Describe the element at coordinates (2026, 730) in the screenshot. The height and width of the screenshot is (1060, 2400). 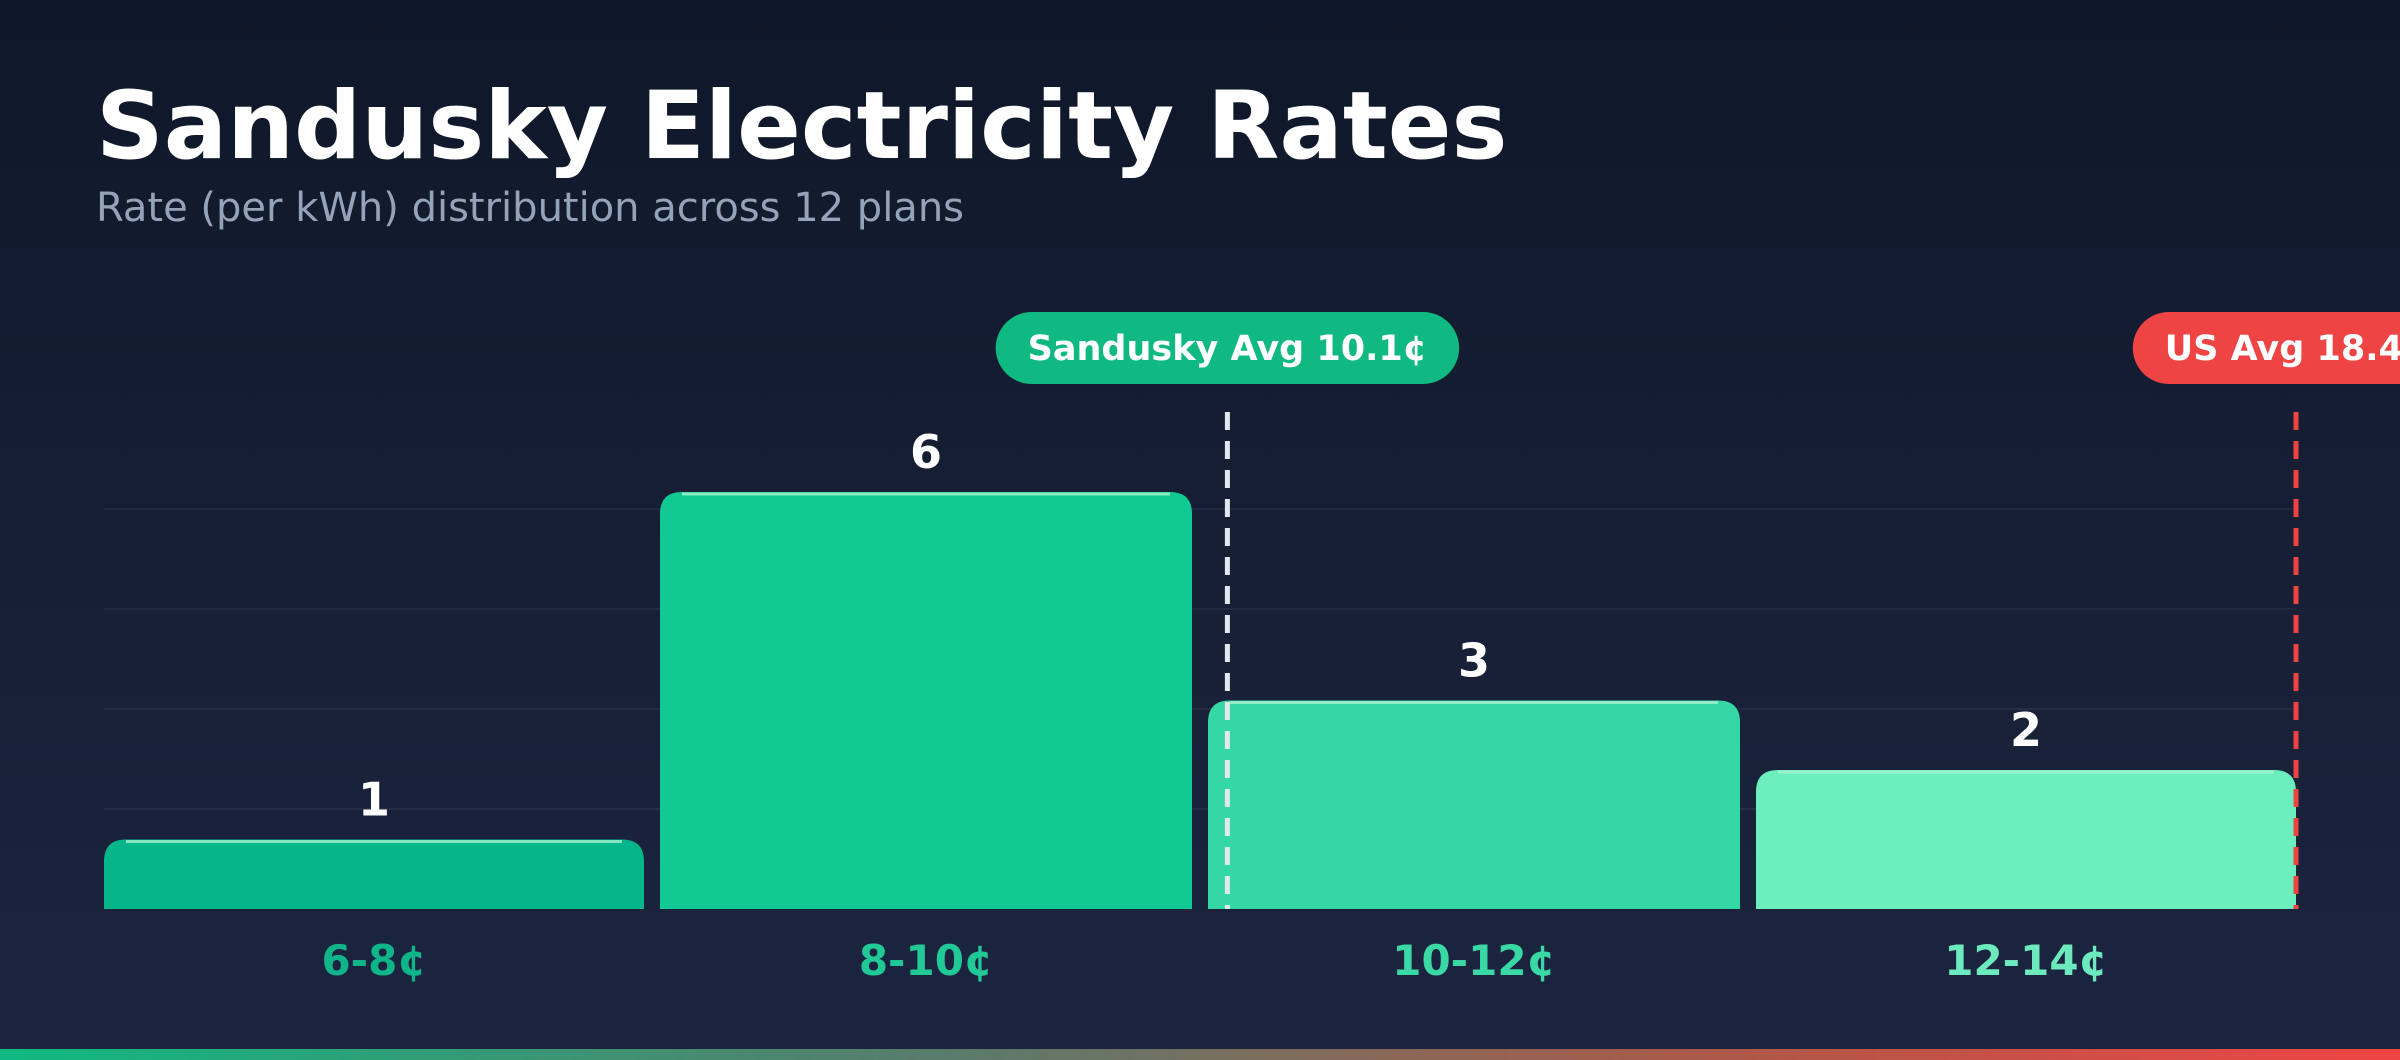
I see `bar-value-label: 2` at that location.